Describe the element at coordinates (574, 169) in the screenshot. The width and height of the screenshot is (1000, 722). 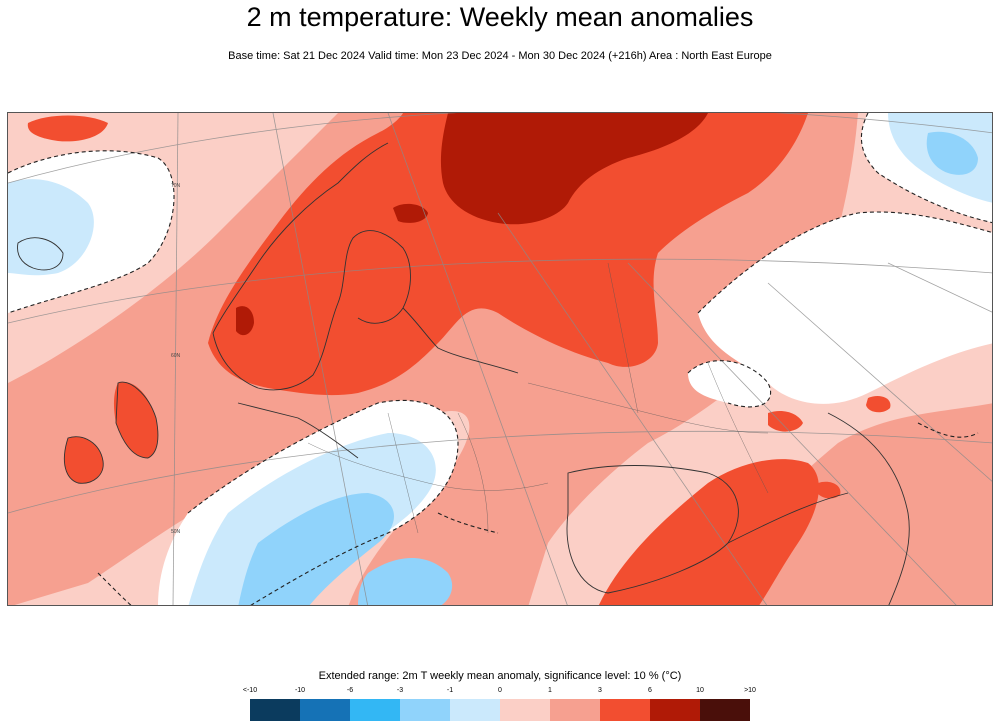
I see `anomaly-region-very-warm-core` at that location.